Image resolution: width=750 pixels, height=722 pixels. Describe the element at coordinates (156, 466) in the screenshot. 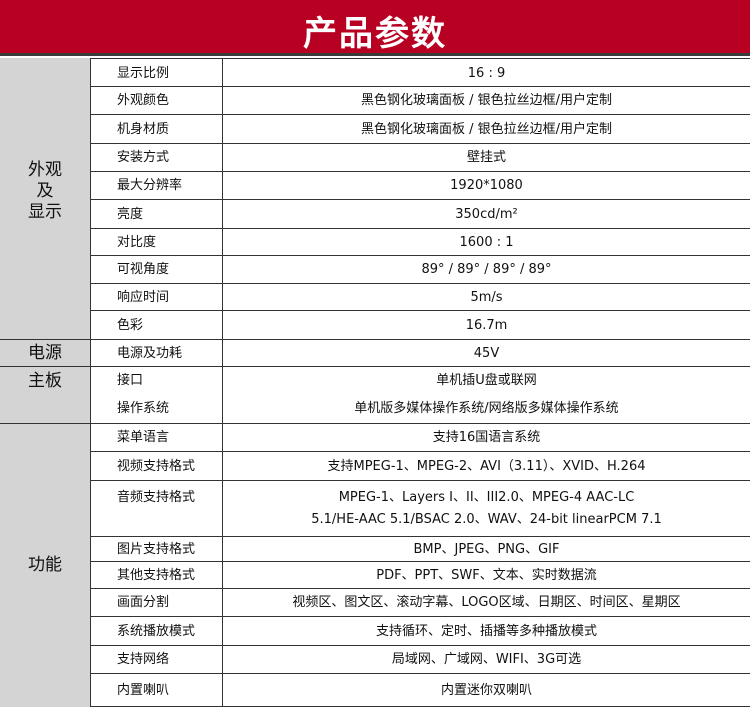

I see `spec-label: 视频支持格式` at that location.